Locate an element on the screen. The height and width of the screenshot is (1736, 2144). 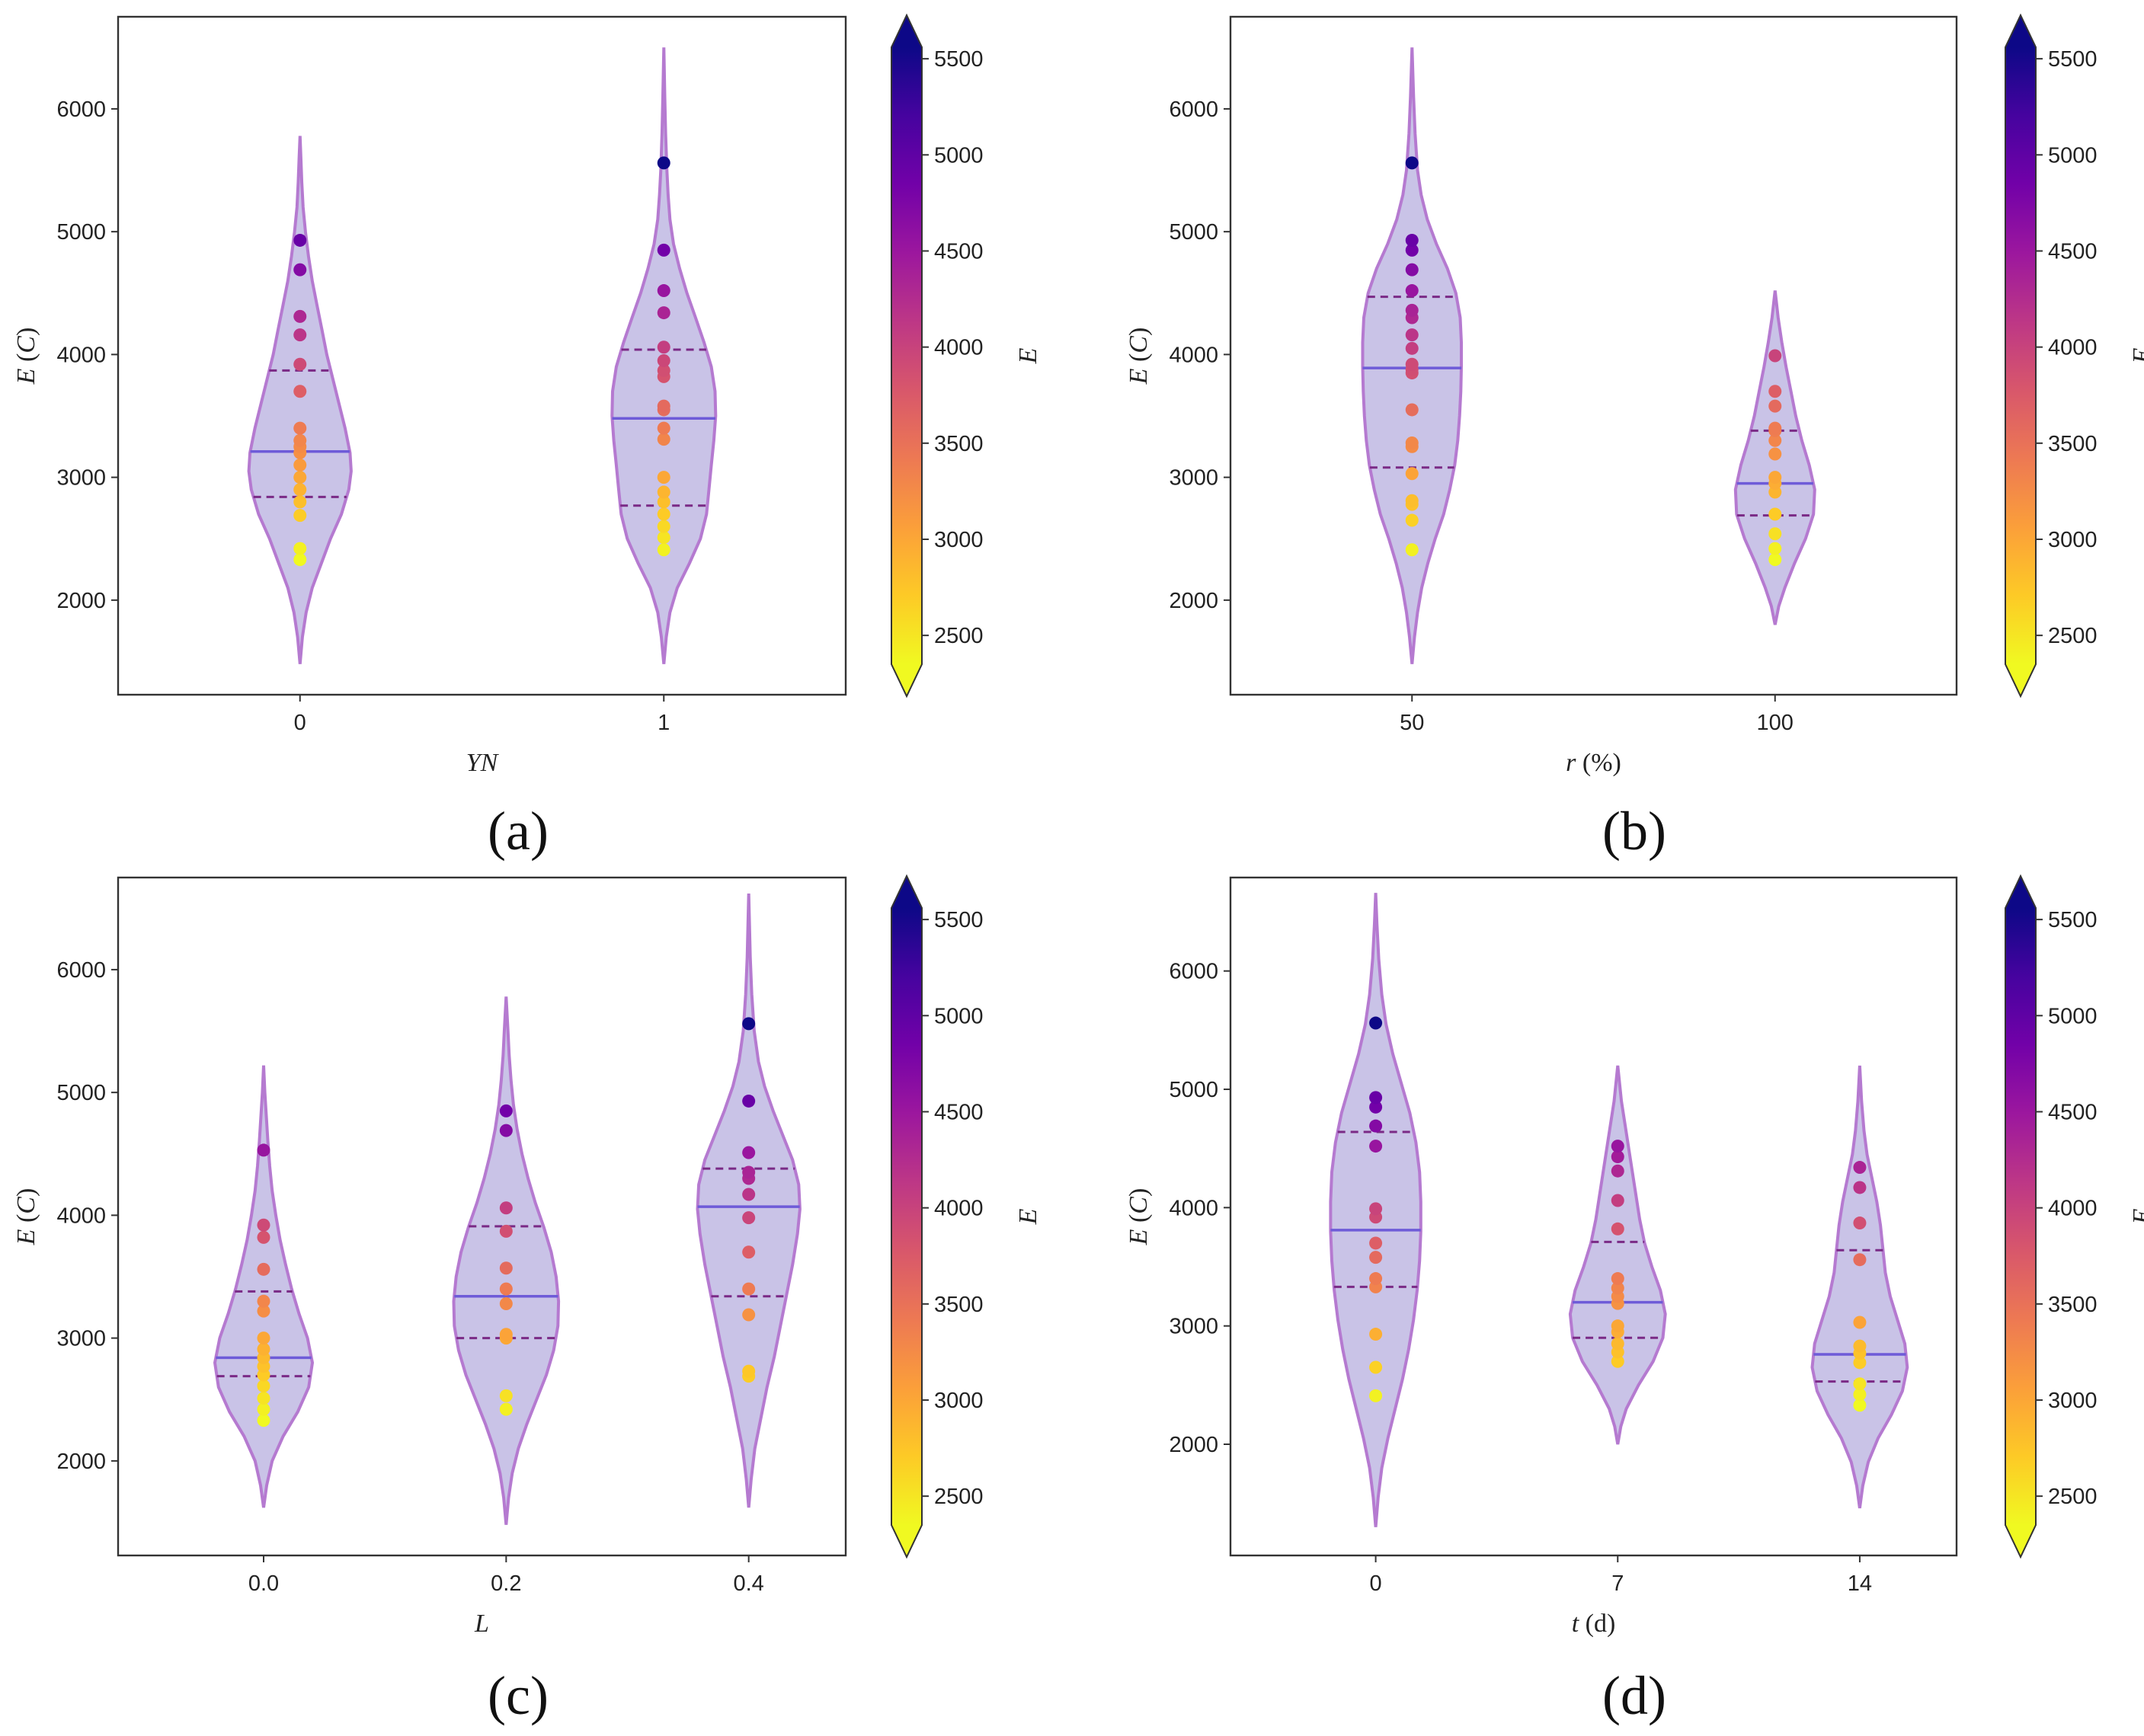
colorbar: 2500 3000 3500 4000 4500 5000 5500 E is located at coordinates (966, 1216).